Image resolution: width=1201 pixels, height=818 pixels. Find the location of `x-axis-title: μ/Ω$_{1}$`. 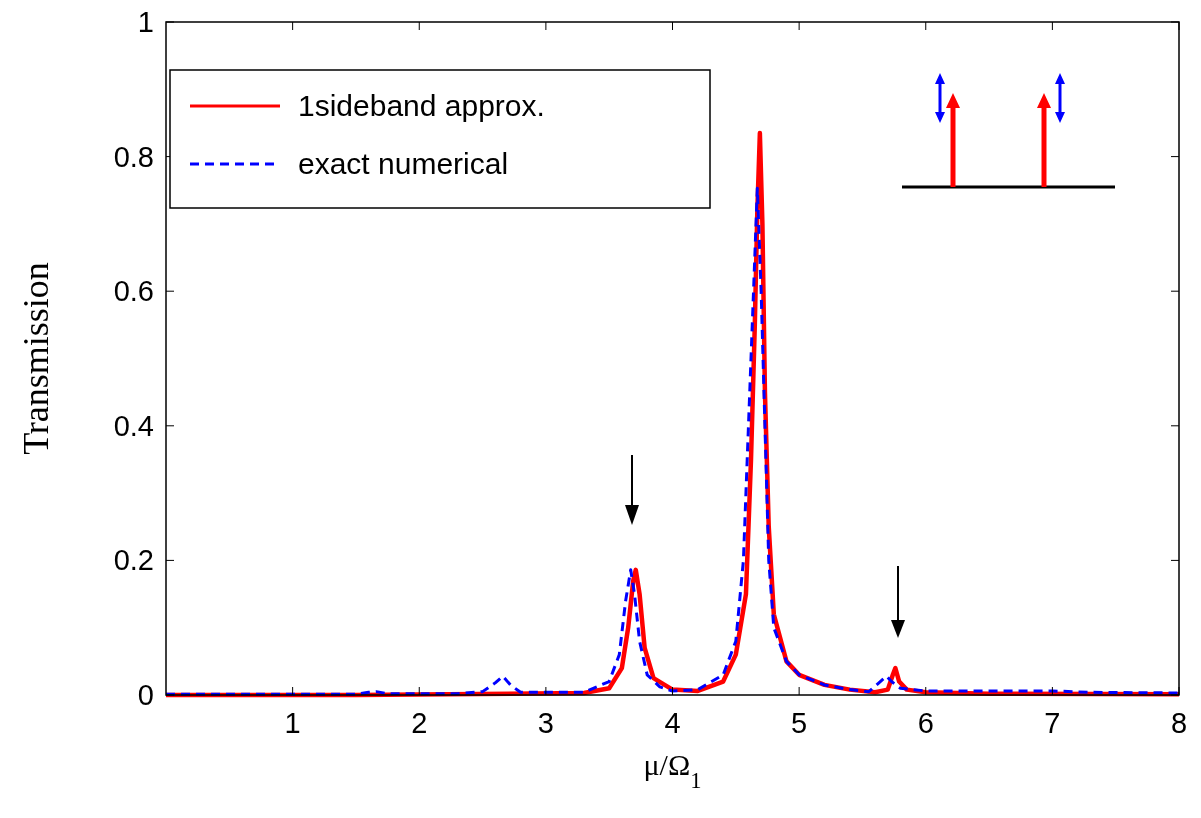

x-axis-title: μ/Ω$_{1}$ is located at coordinates (672, 770).